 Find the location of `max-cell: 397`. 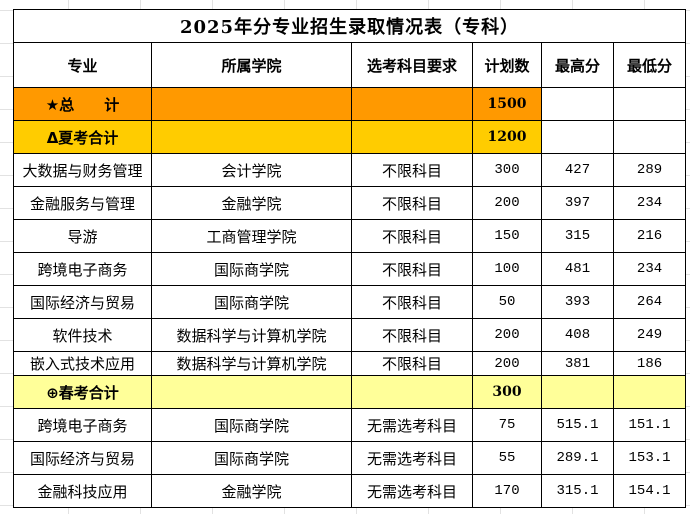

max-cell: 397 is located at coordinates (577, 203).